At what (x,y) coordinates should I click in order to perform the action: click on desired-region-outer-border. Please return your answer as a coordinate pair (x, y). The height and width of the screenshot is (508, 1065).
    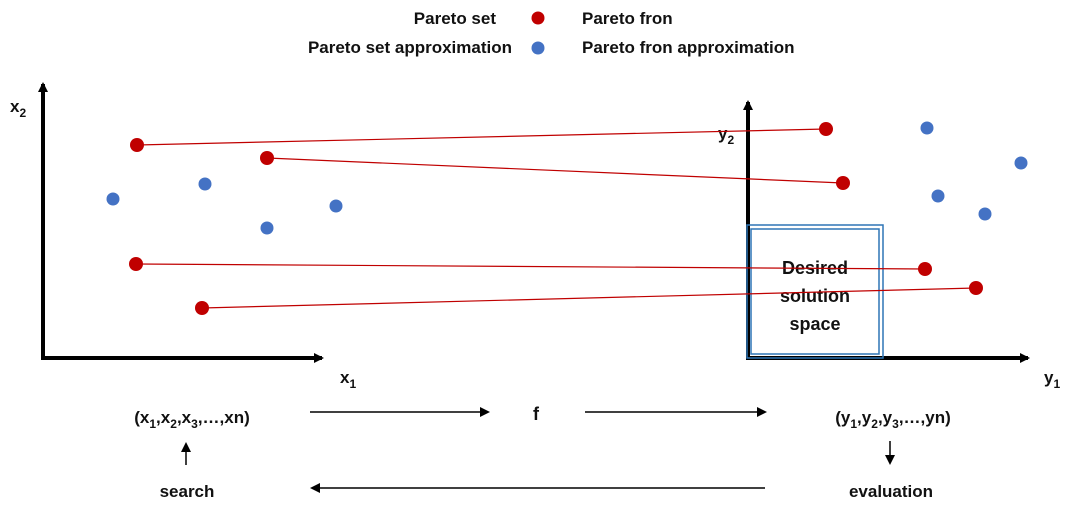
    Looking at the image, I should click on (815, 291).